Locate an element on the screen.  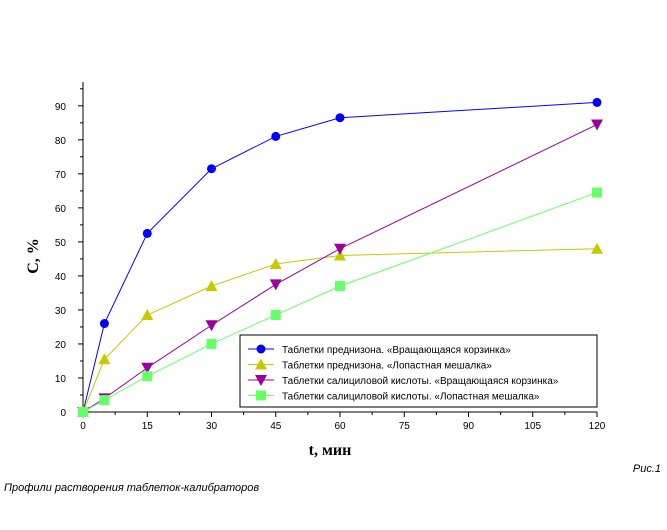
legend-box is located at coordinates (418, 371).